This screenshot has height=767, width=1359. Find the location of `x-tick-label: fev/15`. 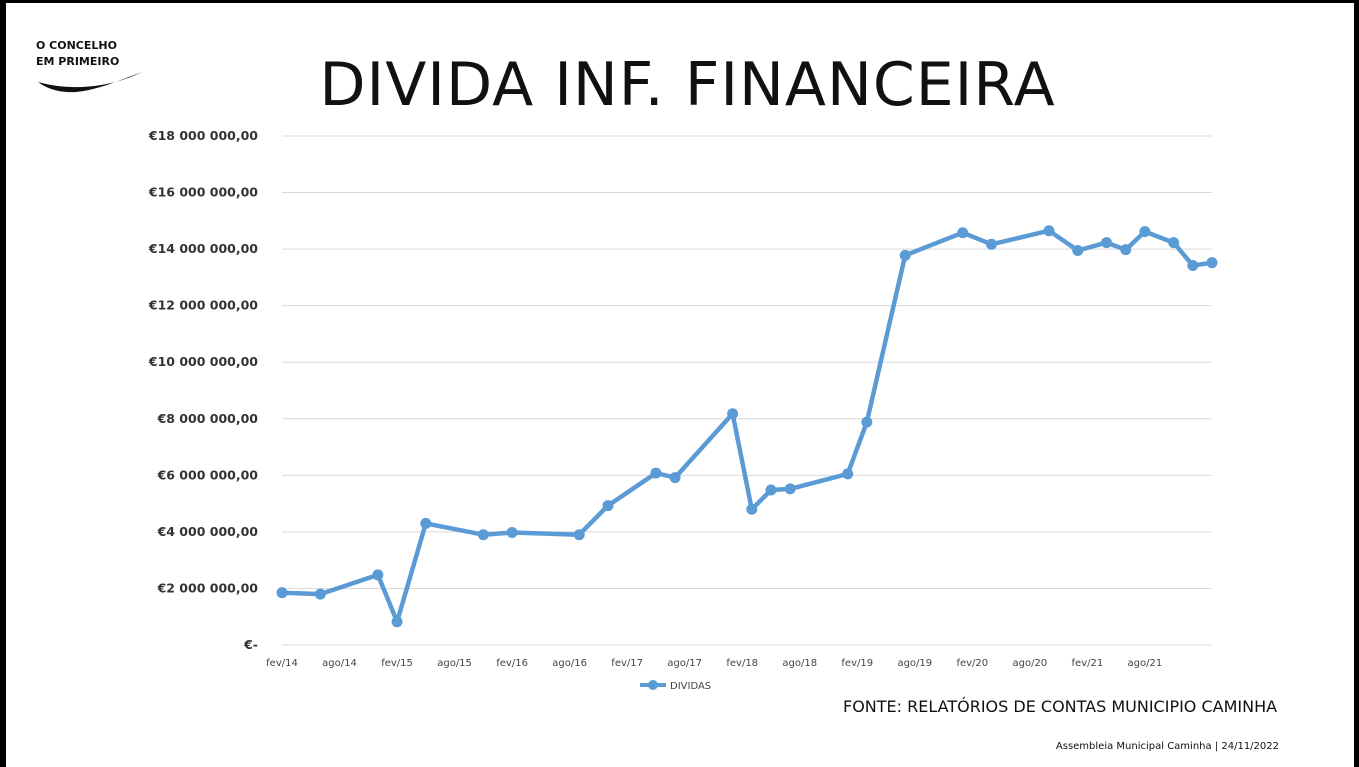

x-tick-label: fev/15 is located at coordinates (397, 663).